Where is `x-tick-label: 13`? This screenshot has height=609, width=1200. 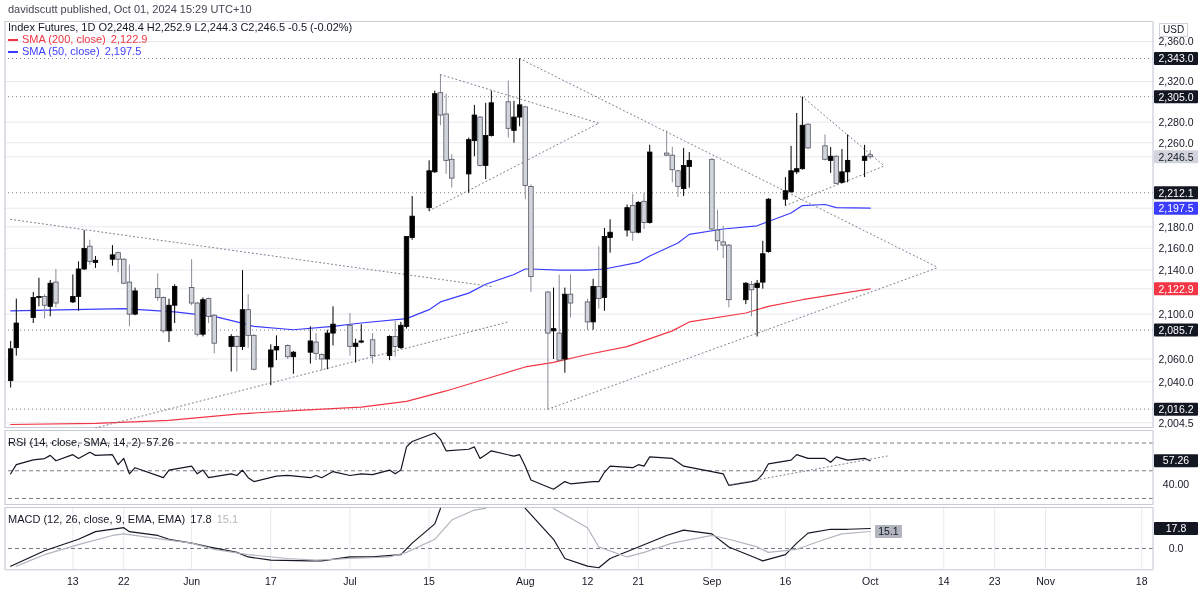
x-tick-label: 13 is located at coordinates (73, 581).